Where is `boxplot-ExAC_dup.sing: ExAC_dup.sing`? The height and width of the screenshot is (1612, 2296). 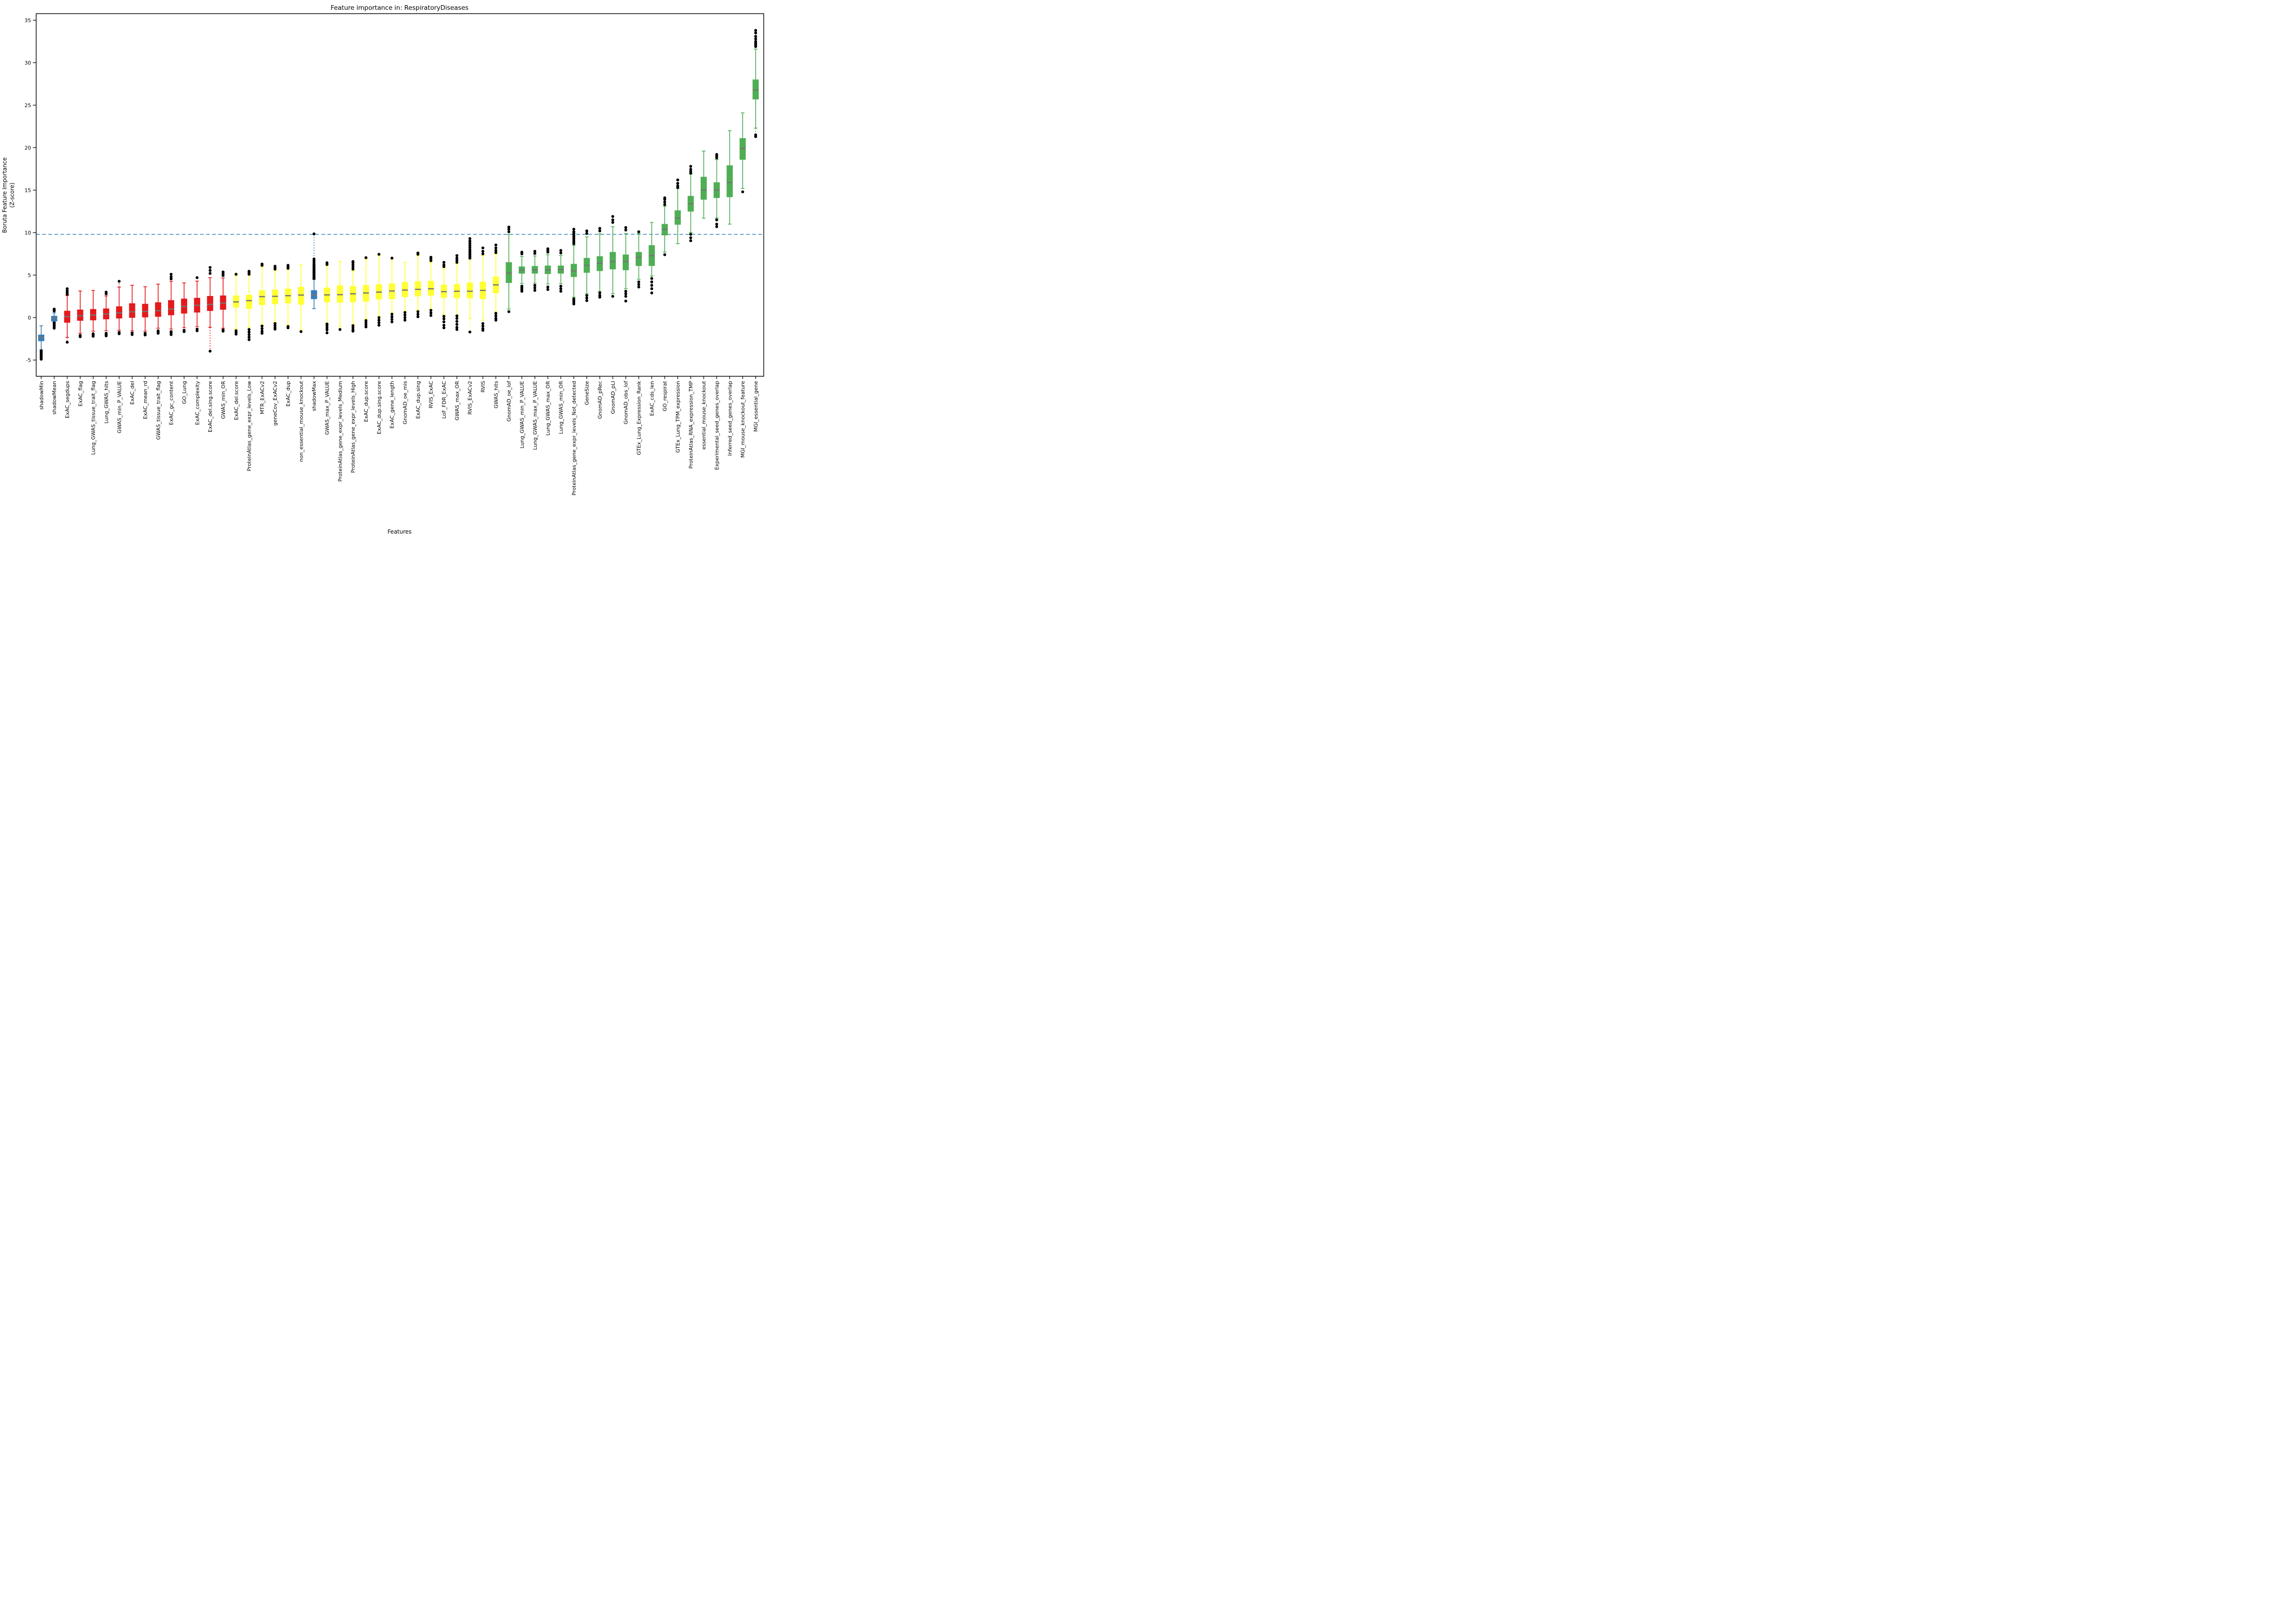
boxplot-ExAC_dup.sing: ExAC_dup.sing is located at coordinates (418, 335).